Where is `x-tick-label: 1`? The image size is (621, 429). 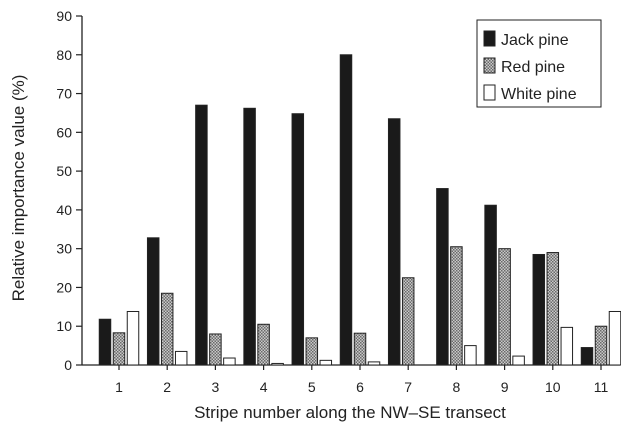
x-tick-label: 1 is located at coordinates (119, 387).